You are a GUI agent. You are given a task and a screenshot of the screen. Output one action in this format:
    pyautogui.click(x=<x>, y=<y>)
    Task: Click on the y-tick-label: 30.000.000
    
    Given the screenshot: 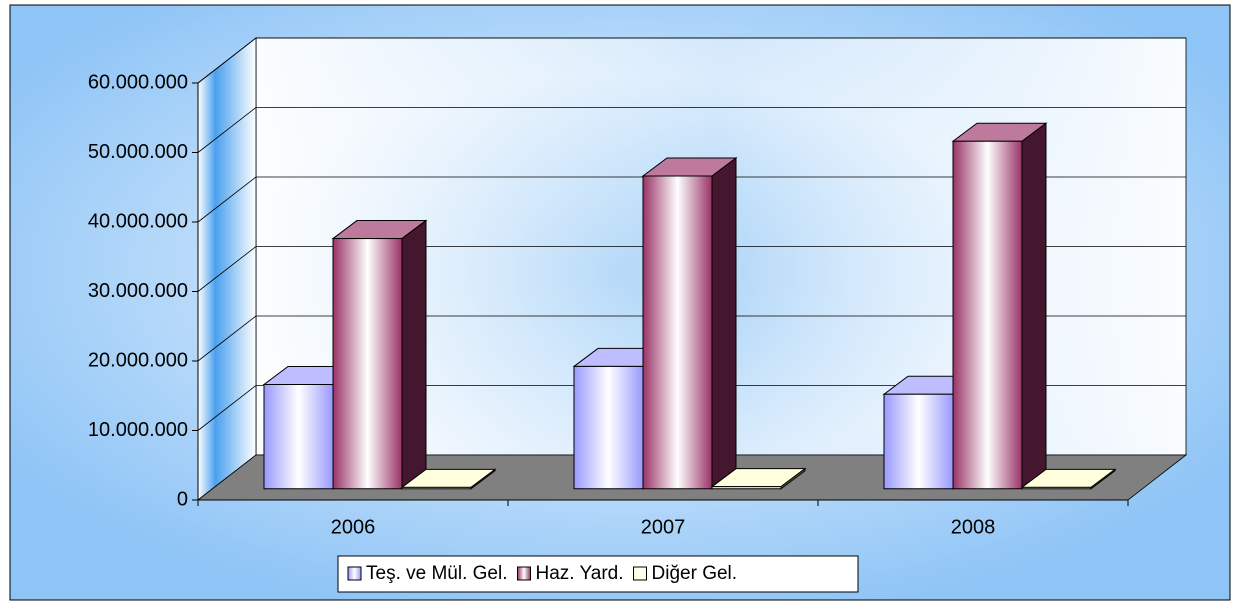 What is the action you would take?
    pyautogui.click(x=138, y=291)
    